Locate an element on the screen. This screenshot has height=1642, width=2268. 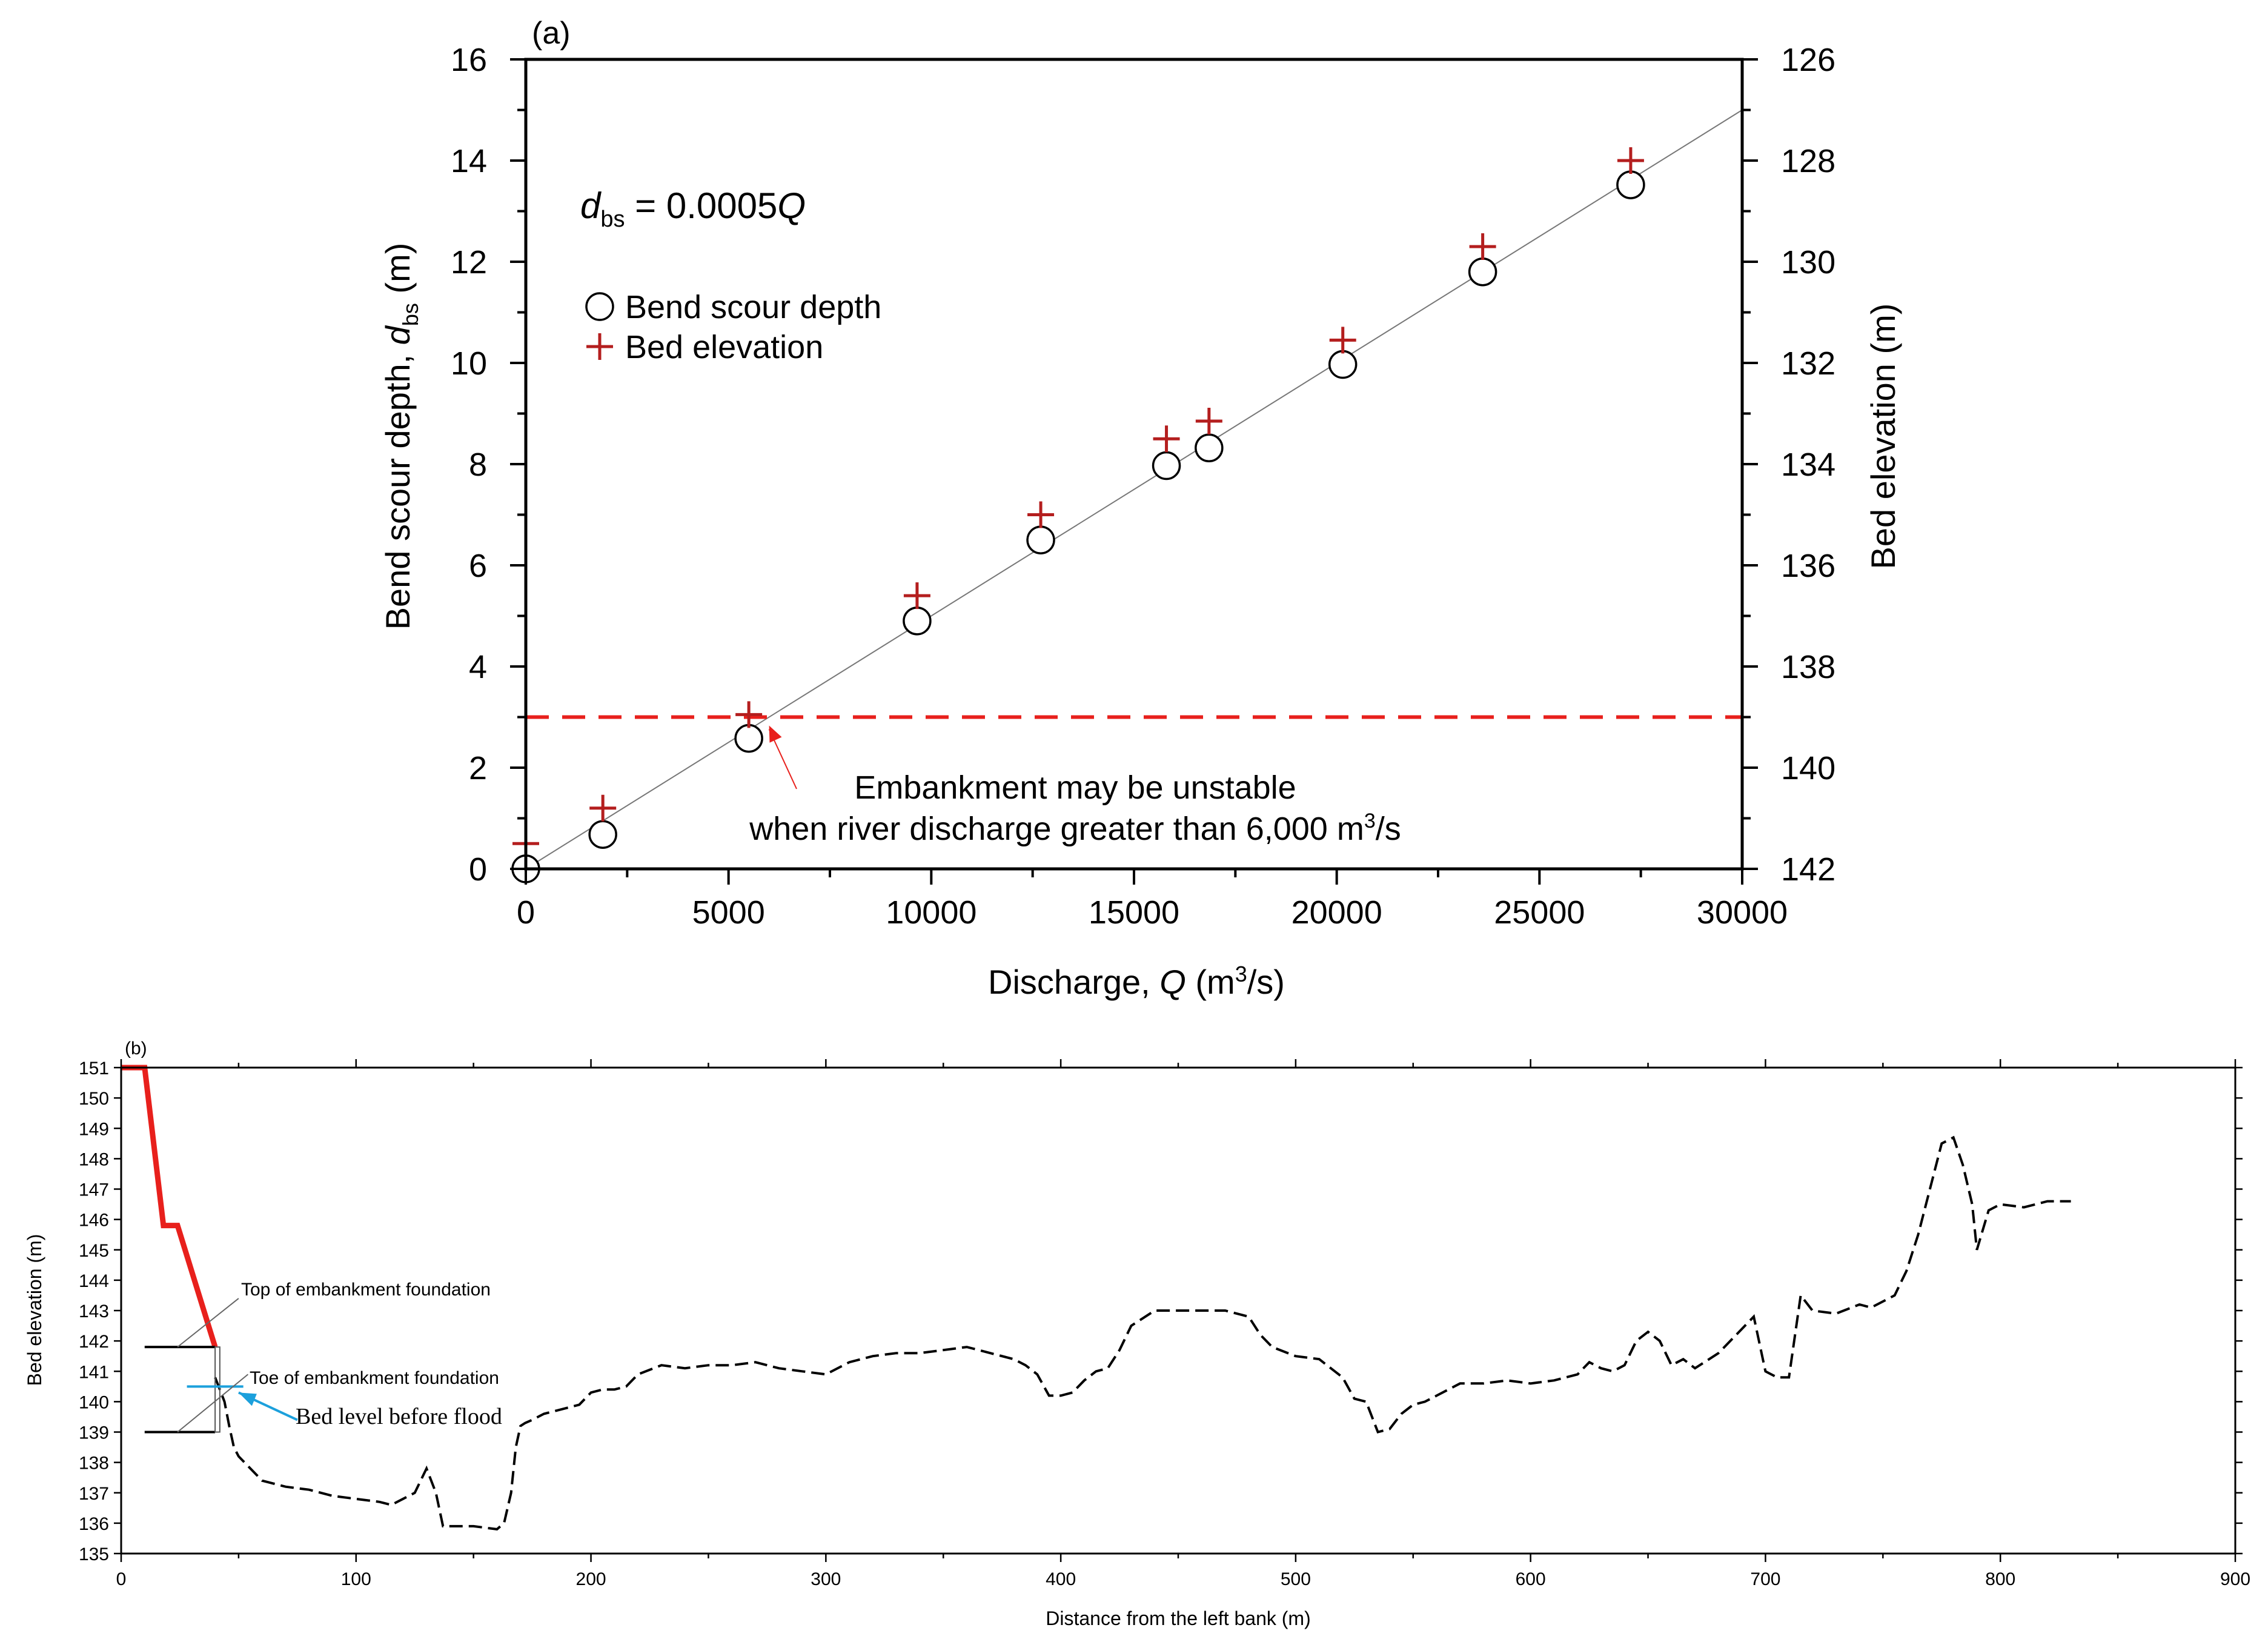
x-tick-label-a: 0 is located at coordinates (526, 912).